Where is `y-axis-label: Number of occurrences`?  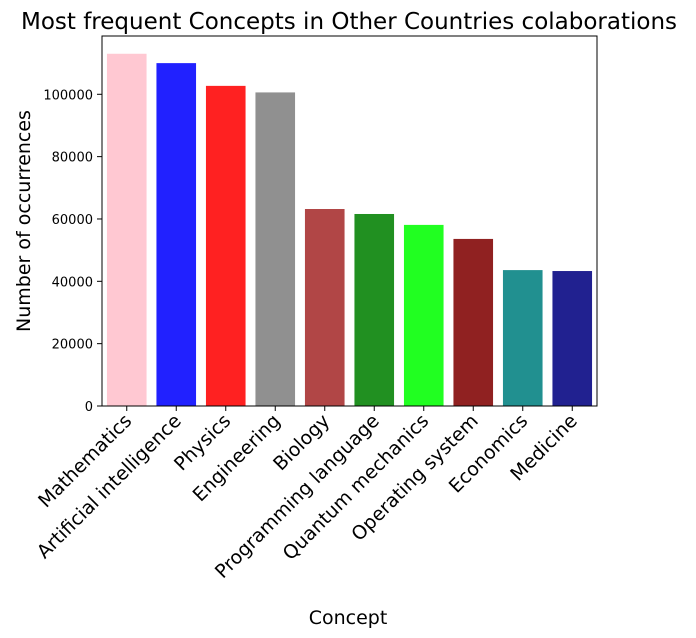 y-axis-label: Number of occurrences is located at coordinates (24, 221).